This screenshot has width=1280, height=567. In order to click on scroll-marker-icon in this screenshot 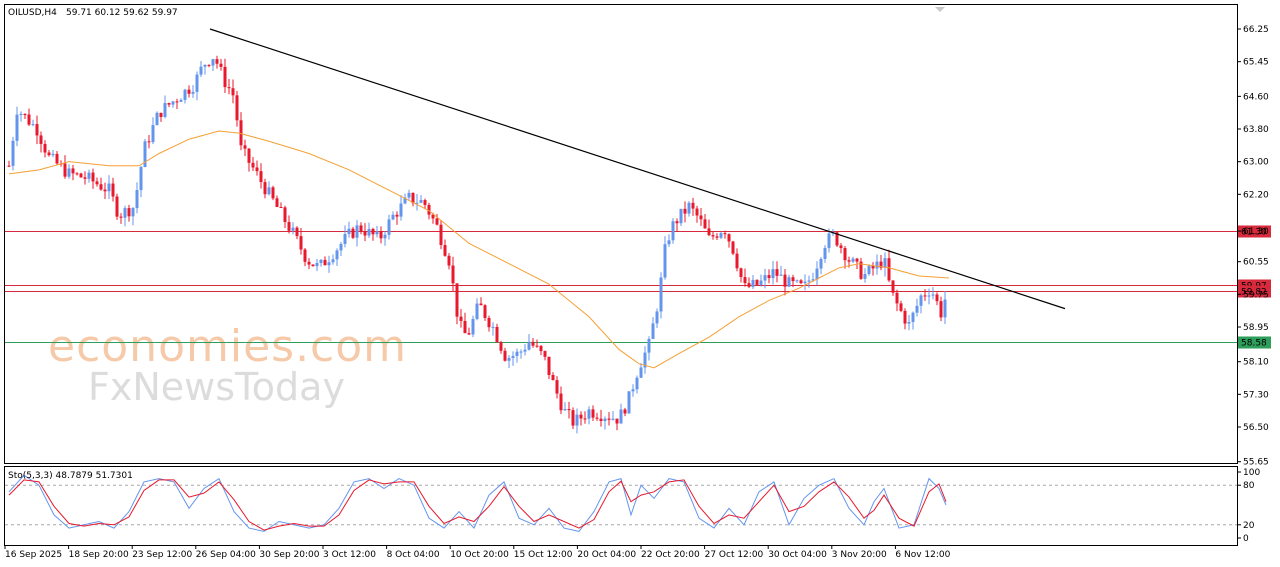, I will do `click(940, 9)`.